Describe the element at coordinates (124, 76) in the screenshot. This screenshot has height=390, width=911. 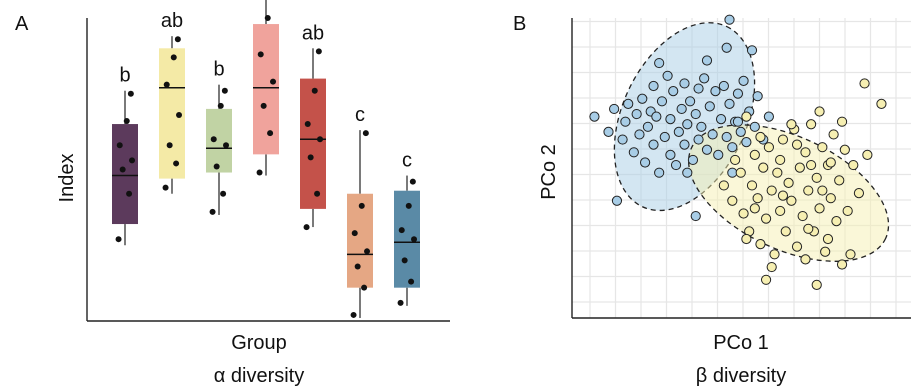
I see `significance-letter: b` at that location.